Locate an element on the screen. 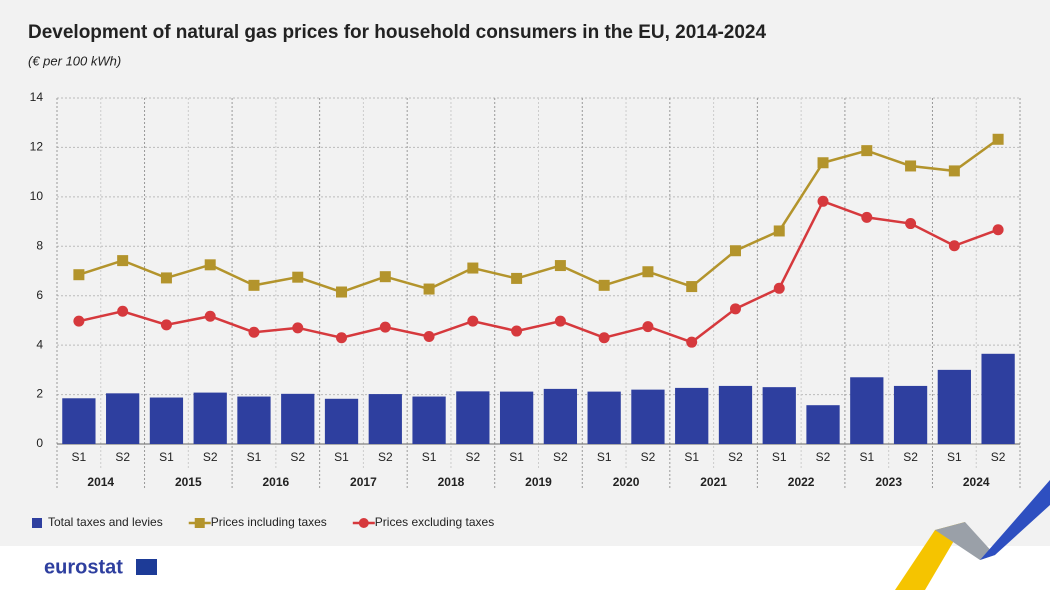  y-tick-label: 14 is located at coordinates (37, 97).